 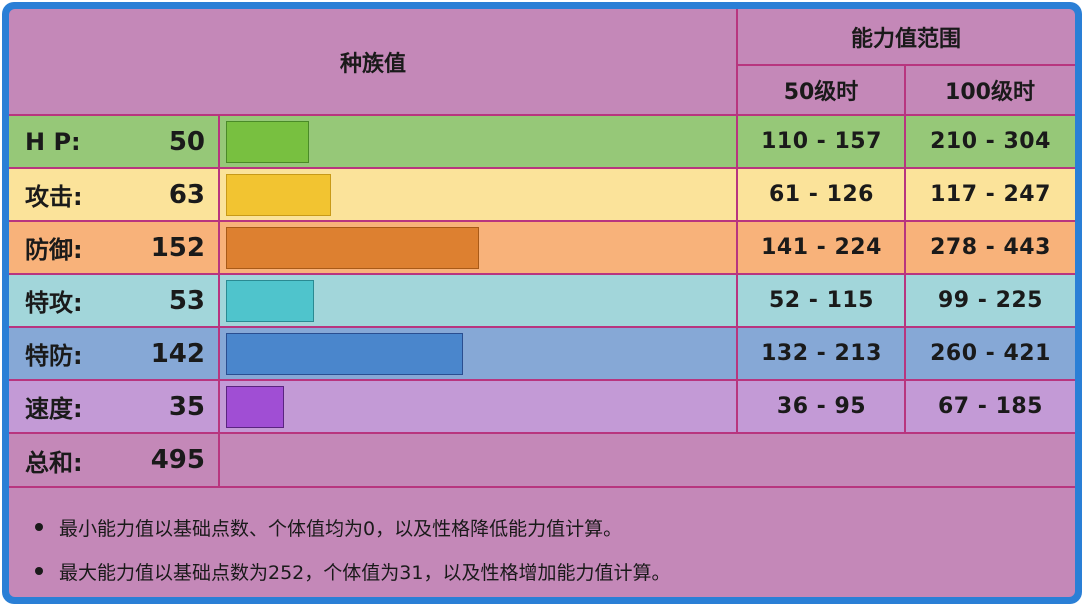 What do you see at coordinates (821, 300) in the screenshot?
I see `range-level-50: 52 - 115` at bounding box center [821, 300].